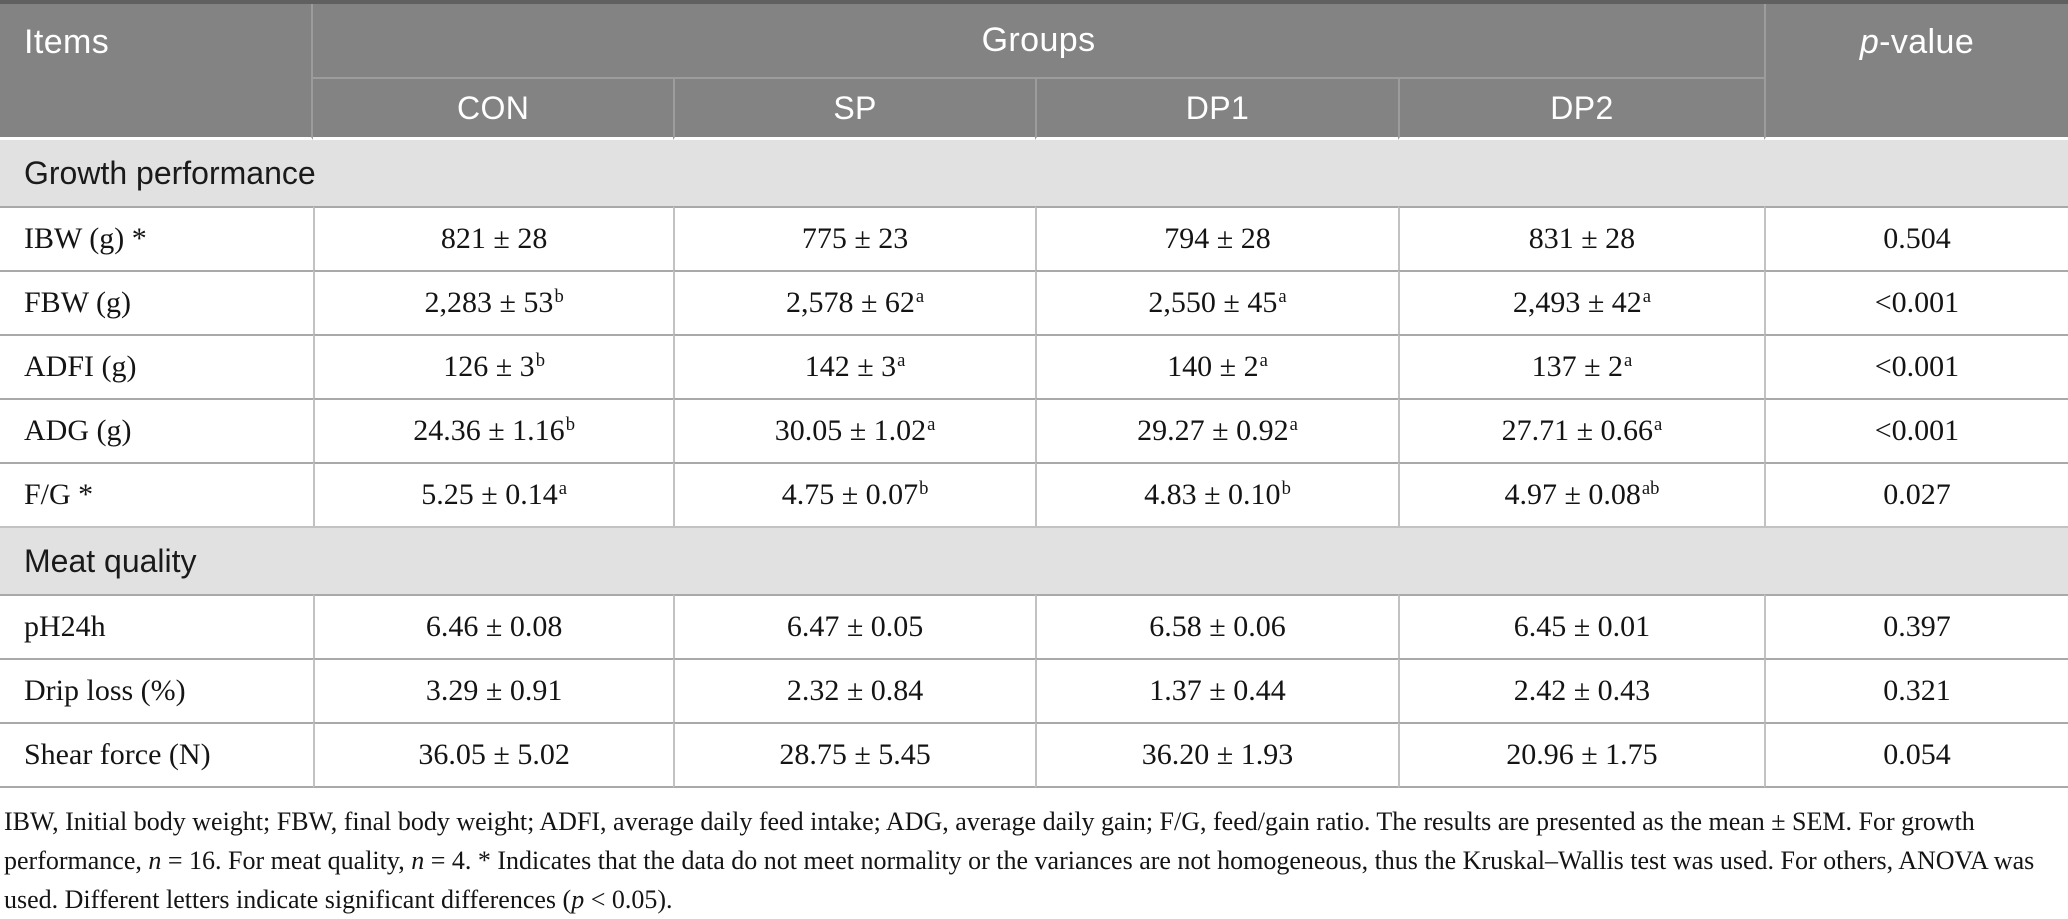 This screenshot has width=2068, height=919. I want to click on value-cell: 36.20 ± 1.93, so click(1216, 755).